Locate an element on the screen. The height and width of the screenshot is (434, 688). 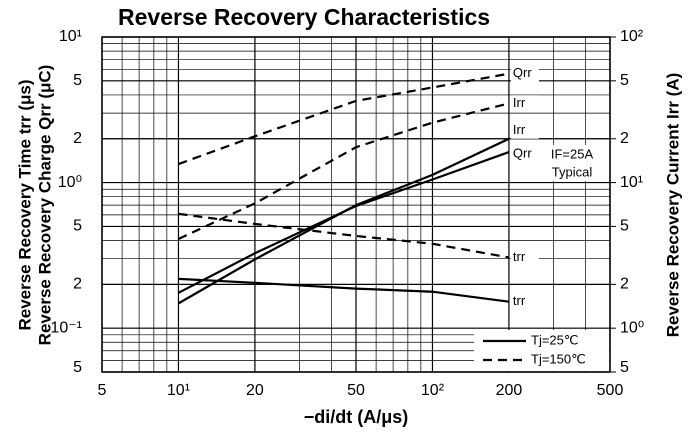
annotation: Typical is located at coordinates (572, 171).